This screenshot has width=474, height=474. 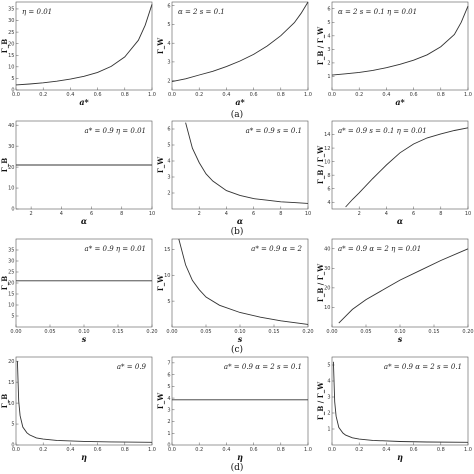 I want to click on y-tick-label: 25, so click(x=11, y=273).